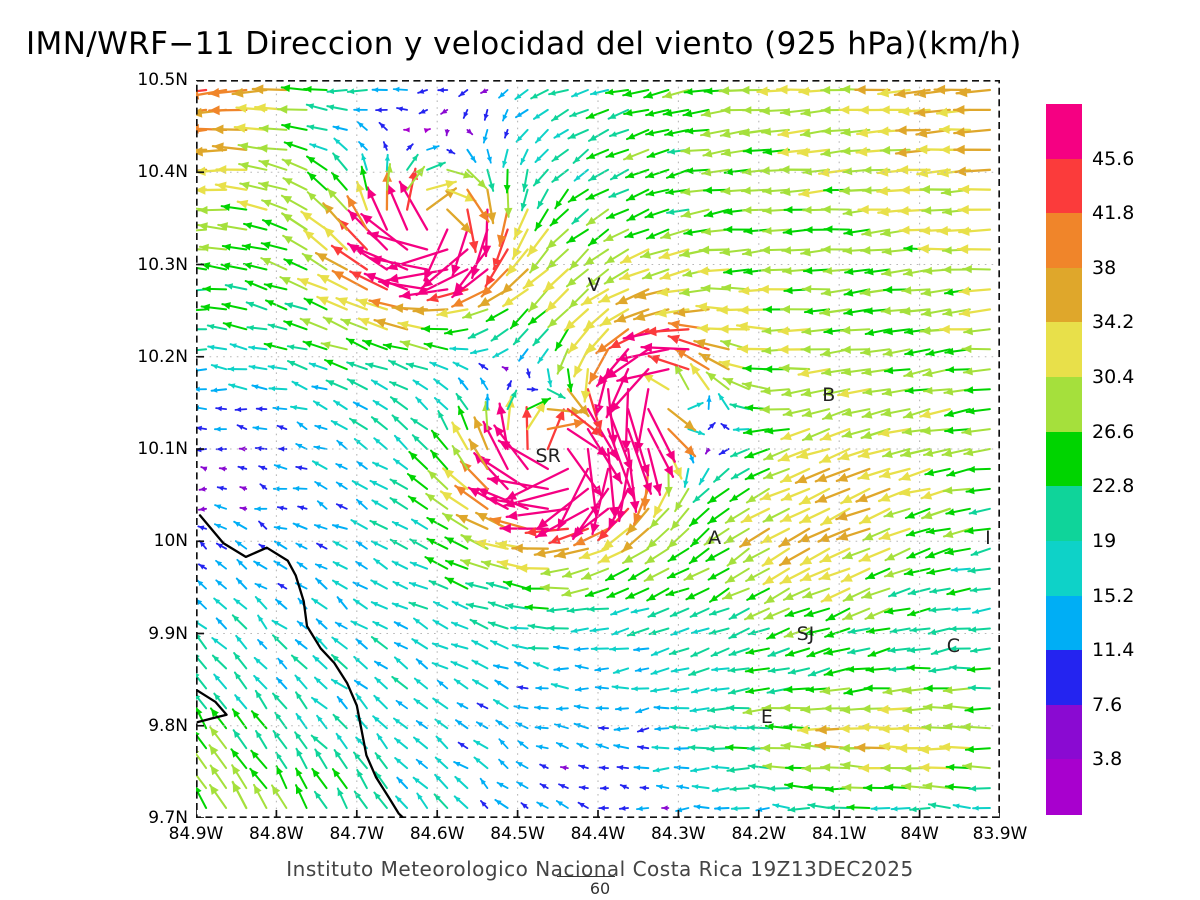 The image size is (1200, 900). What do you see at coordinates (1107, 759) in the screenshot?
I see `colorbar-tick-label: 3.8` at bounding box center [1107, 759].